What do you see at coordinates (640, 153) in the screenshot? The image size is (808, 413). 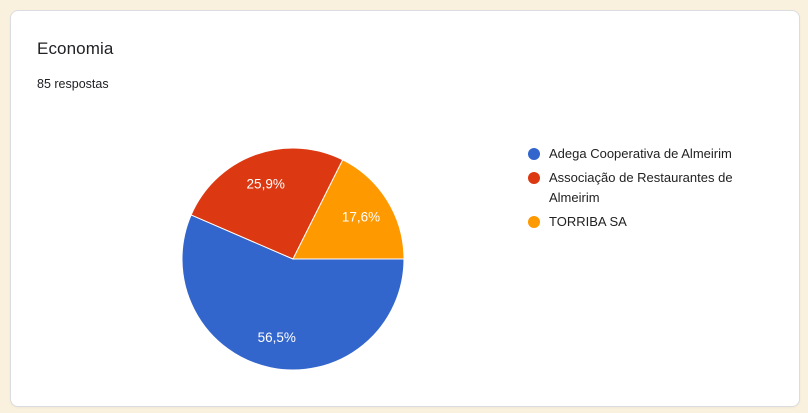 I see `legend-label-0: Adega Cooperativa de Almeirim` at bounding box center [640, 153].